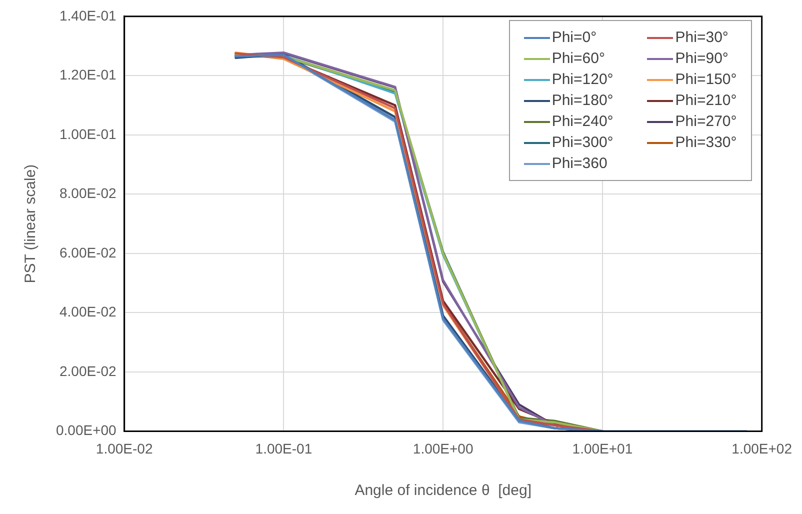 The width and height of the screenshot is (802, 514). Describe the element at coordinates (88, 193) in the screenshot. I see `y-tick-label: 8.00E-02` at that location.